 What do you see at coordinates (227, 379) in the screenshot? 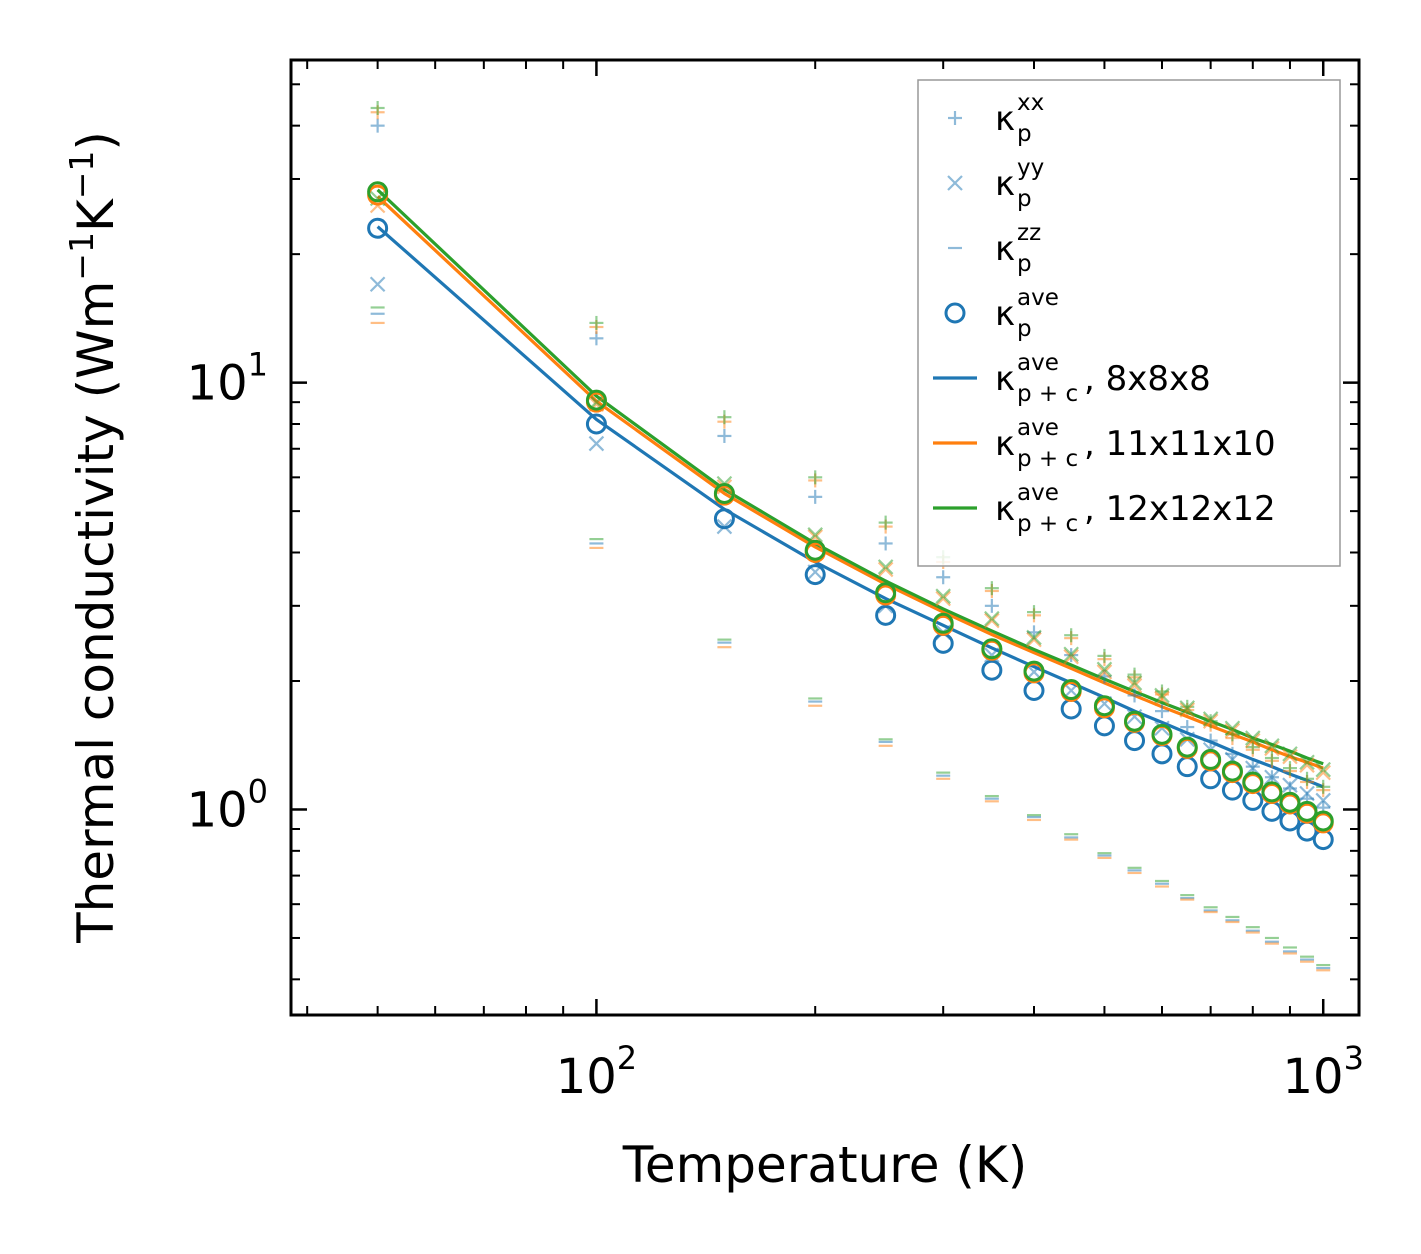
I see `y-tick-label-1: 10¹` at bounding box center [227, 379].